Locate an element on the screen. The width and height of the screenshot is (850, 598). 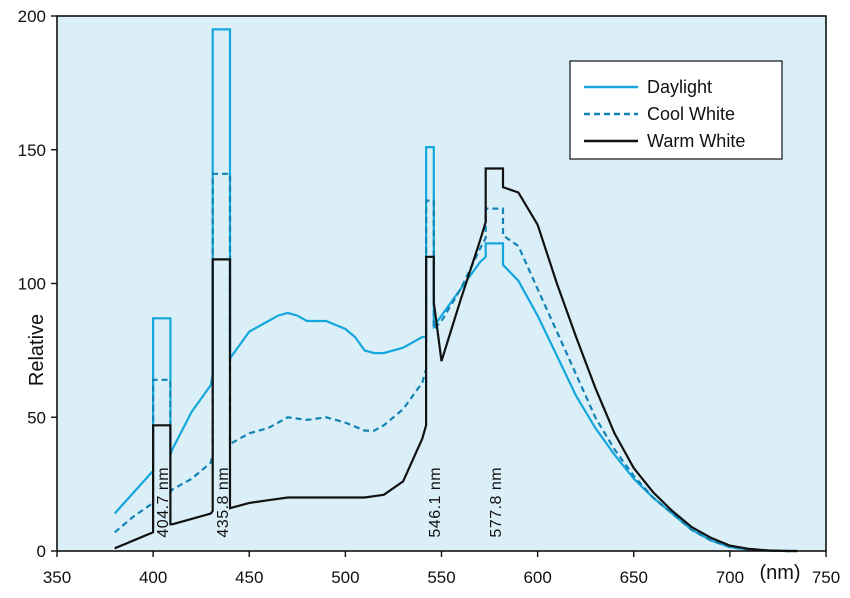
x-tick-label: 600 is located at coordinates (537, 577).